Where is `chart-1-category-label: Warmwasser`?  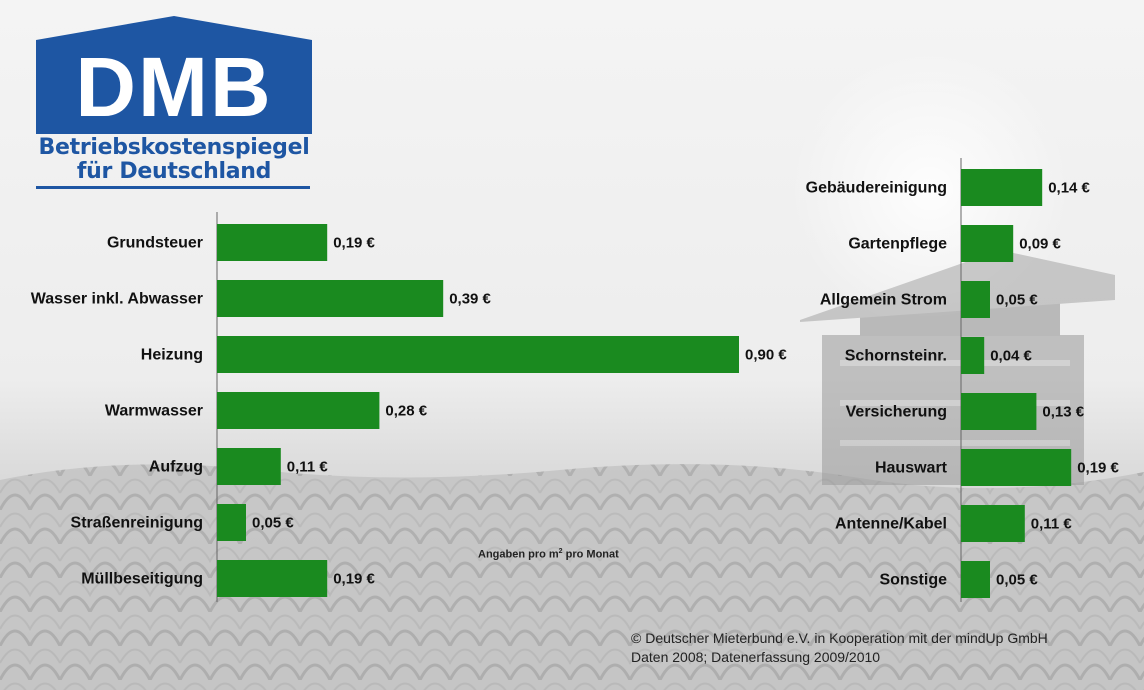 chart-1-category-label: Warmwasser is located at coordinates (154, 411).